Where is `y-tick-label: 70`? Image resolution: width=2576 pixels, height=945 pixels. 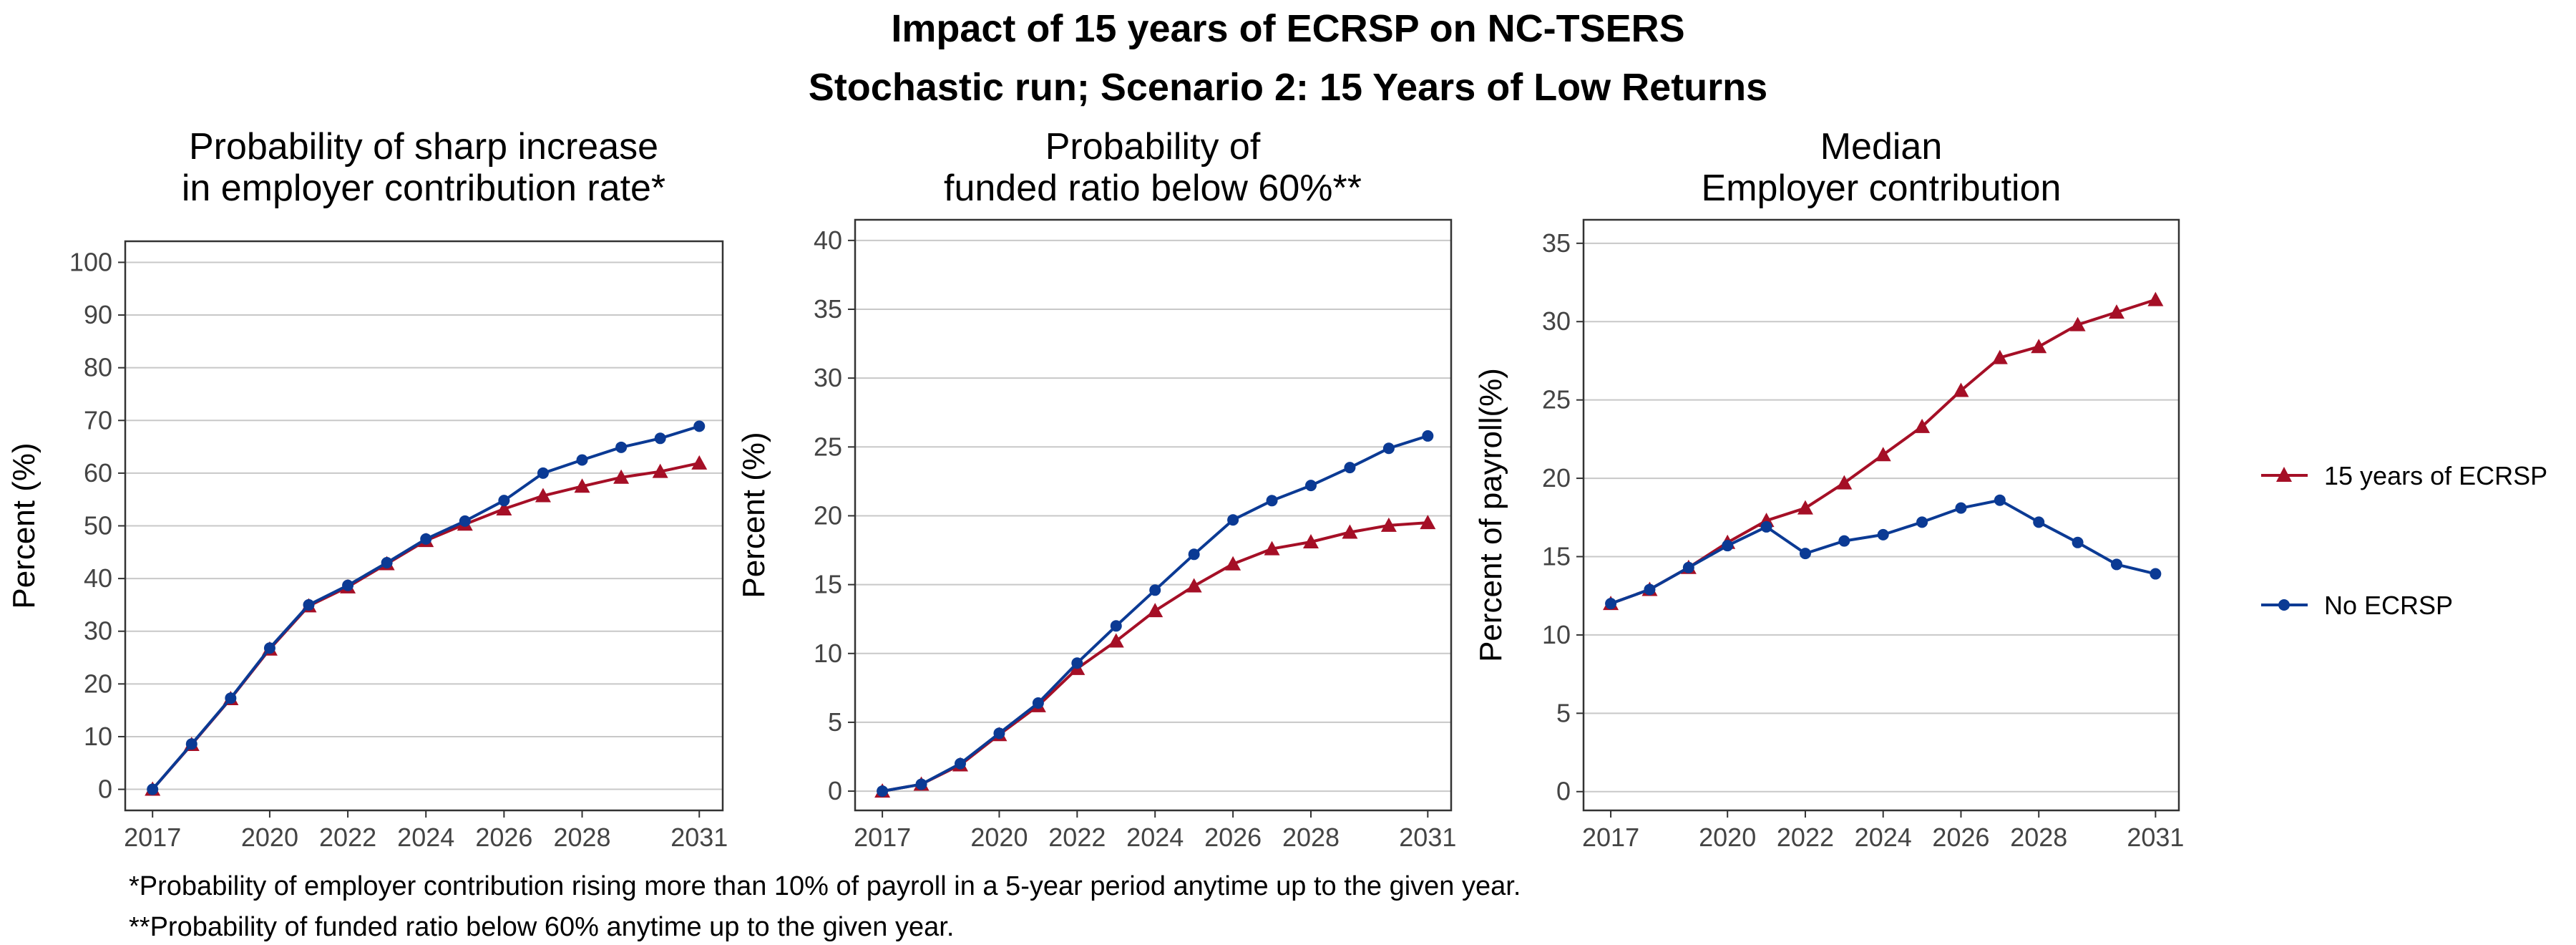 y-tick-label: 70 is located at coordinates (98, 420).